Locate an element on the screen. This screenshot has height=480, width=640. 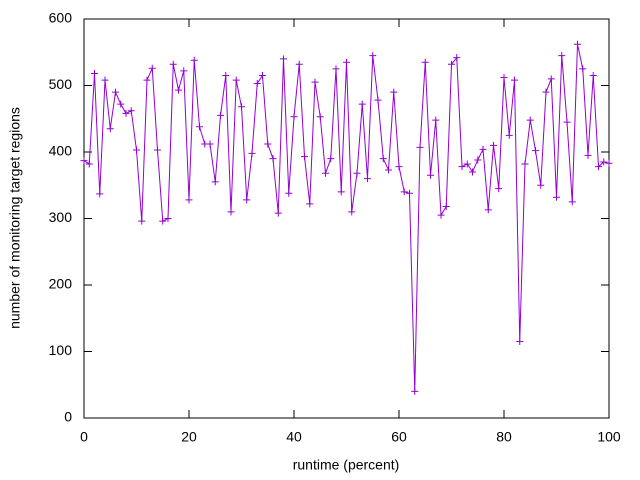
x-tick-label: 40 is located at coordinates (294, 437).